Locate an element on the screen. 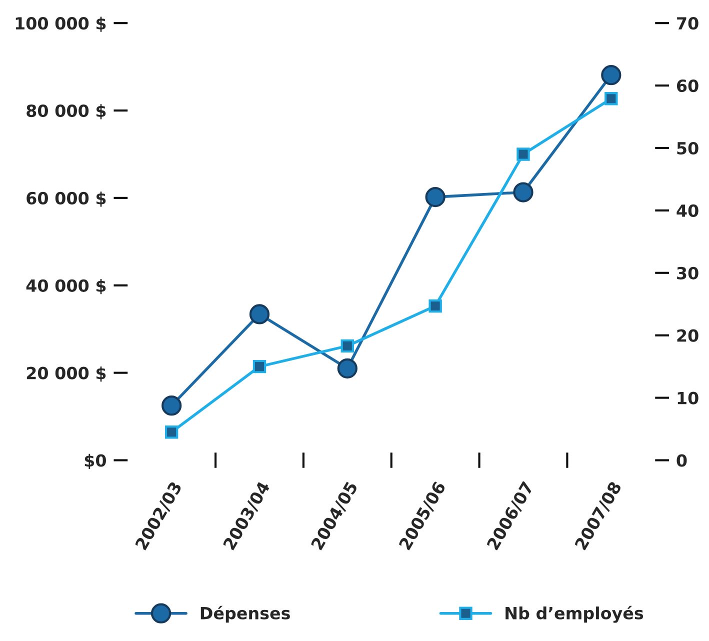 This screenshot has height=641, width=709. y-tick-label: 80 000 $ is located at coordinates (66, 112).